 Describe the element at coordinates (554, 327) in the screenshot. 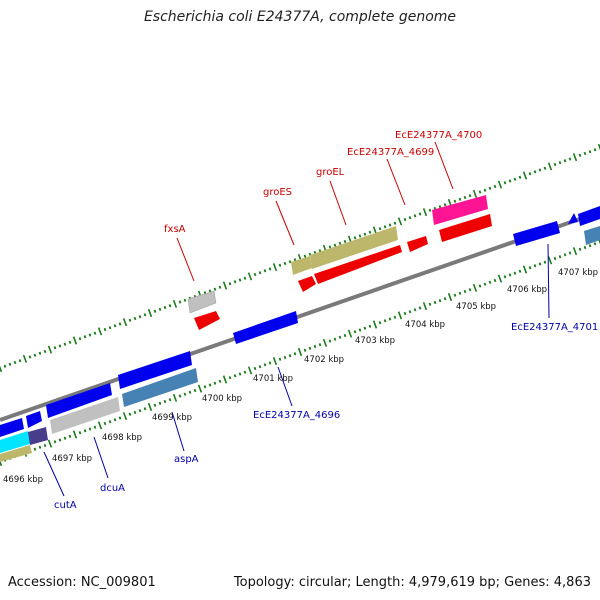

I see `label-EcE24377A_4701: EcE24377A_4701` at that location.